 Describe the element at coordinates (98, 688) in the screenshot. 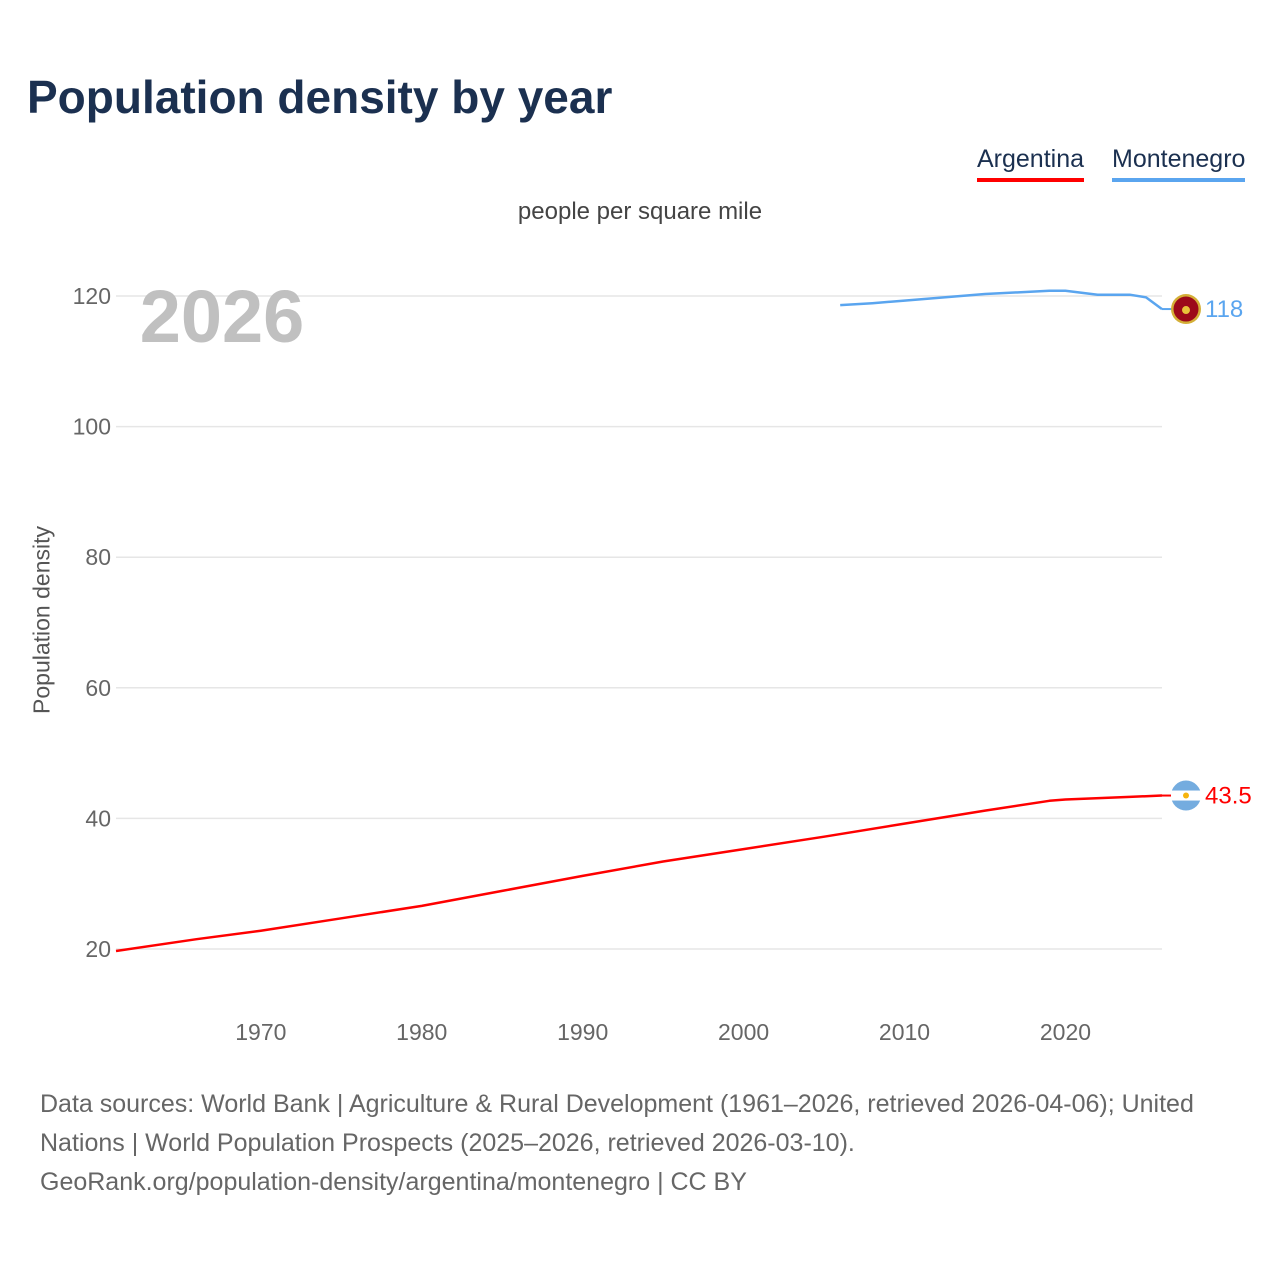

I see `y-tick-label: 60` at that location.